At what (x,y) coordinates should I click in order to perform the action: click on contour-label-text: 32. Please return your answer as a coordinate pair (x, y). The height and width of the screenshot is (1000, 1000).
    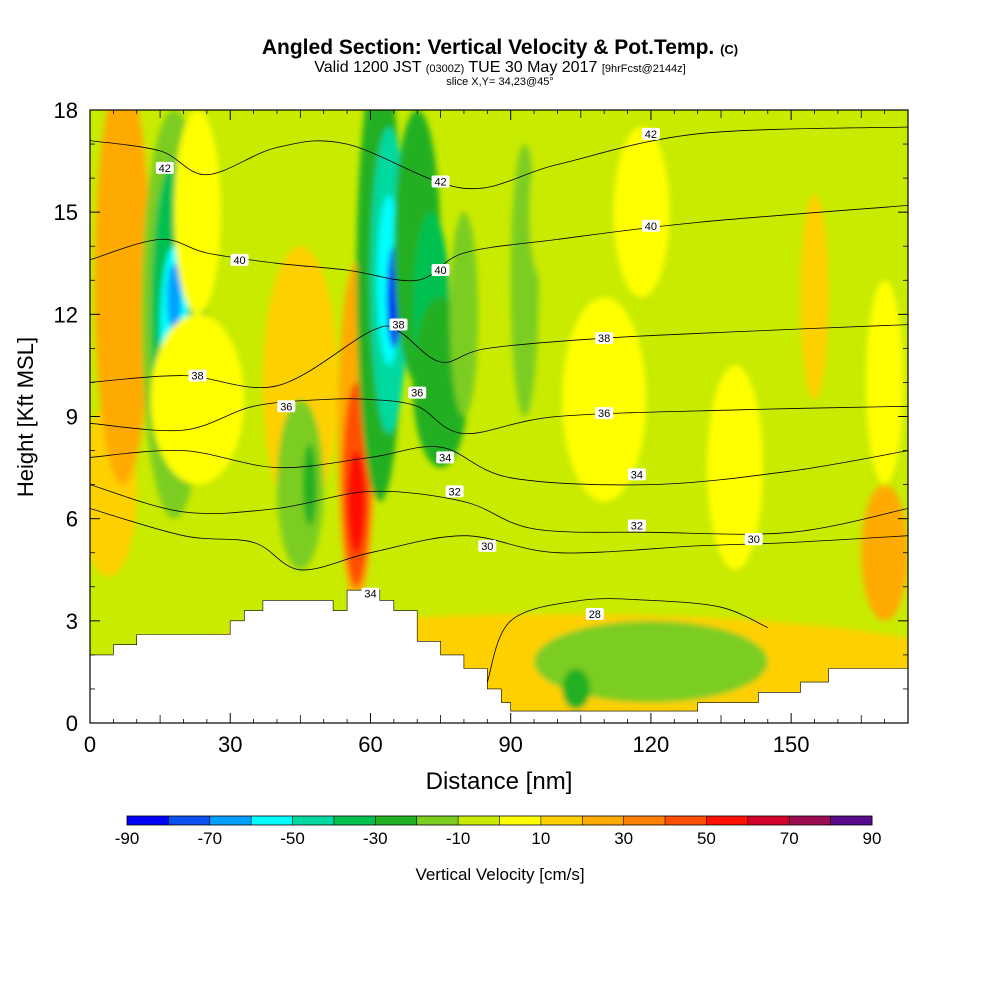
    Looking at the image, I should click on (454, 492).